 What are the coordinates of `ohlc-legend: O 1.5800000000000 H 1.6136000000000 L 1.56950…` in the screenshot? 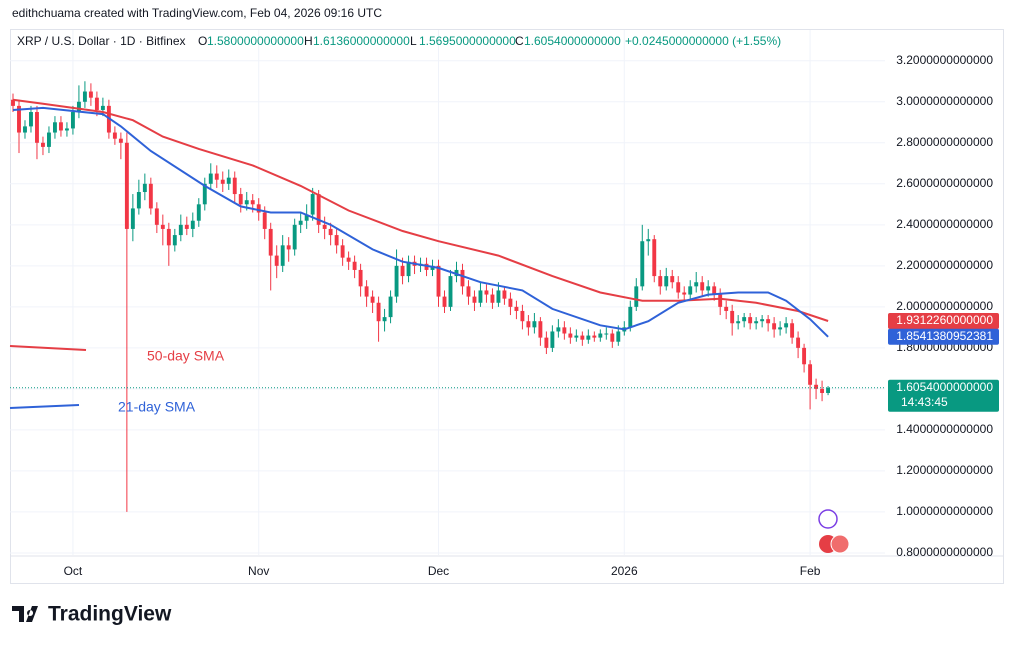 It's located at (409, 41).